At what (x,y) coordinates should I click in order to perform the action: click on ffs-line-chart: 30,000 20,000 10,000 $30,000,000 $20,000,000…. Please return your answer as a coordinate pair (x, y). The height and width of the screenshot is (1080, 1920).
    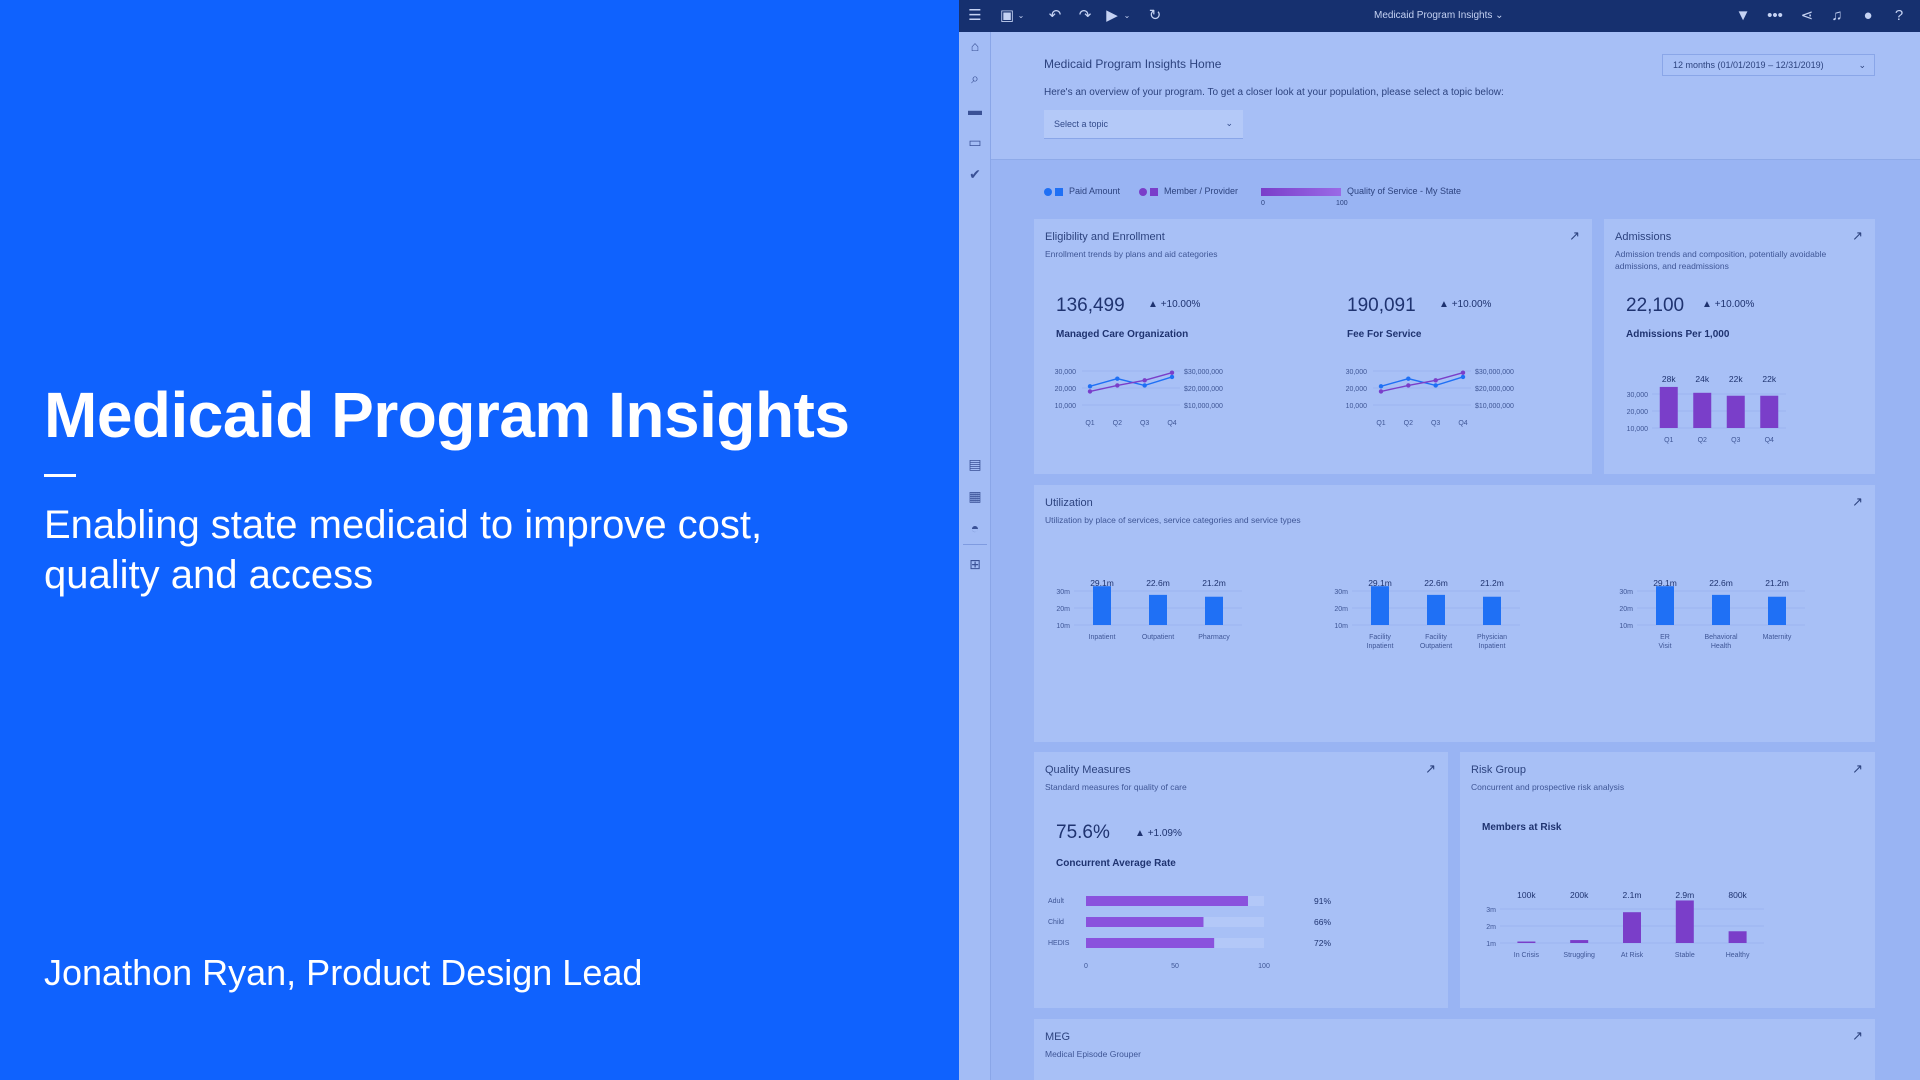
    Looking at the image, I should click on (1430, 398).